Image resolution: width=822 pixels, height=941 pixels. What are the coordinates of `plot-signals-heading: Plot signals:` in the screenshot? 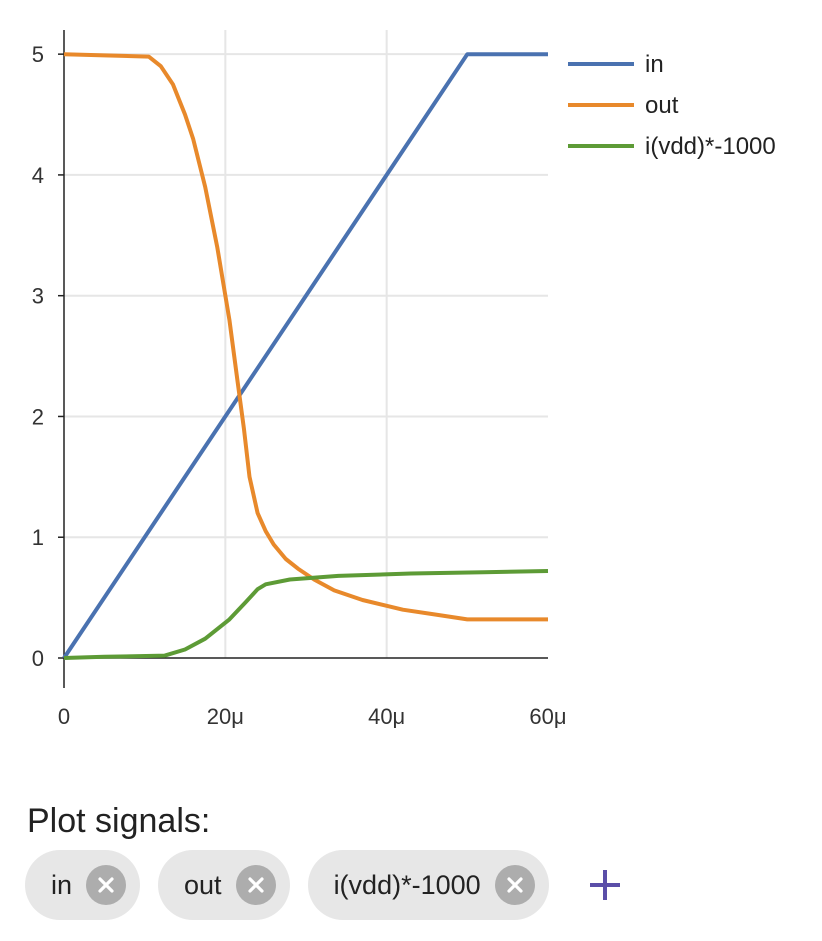 It's located at (119, 821).